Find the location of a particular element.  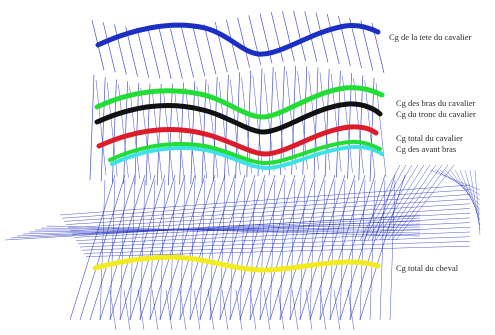

label-rider-total-cg: Cg total du cavalier is located at coordinates (429, 138).